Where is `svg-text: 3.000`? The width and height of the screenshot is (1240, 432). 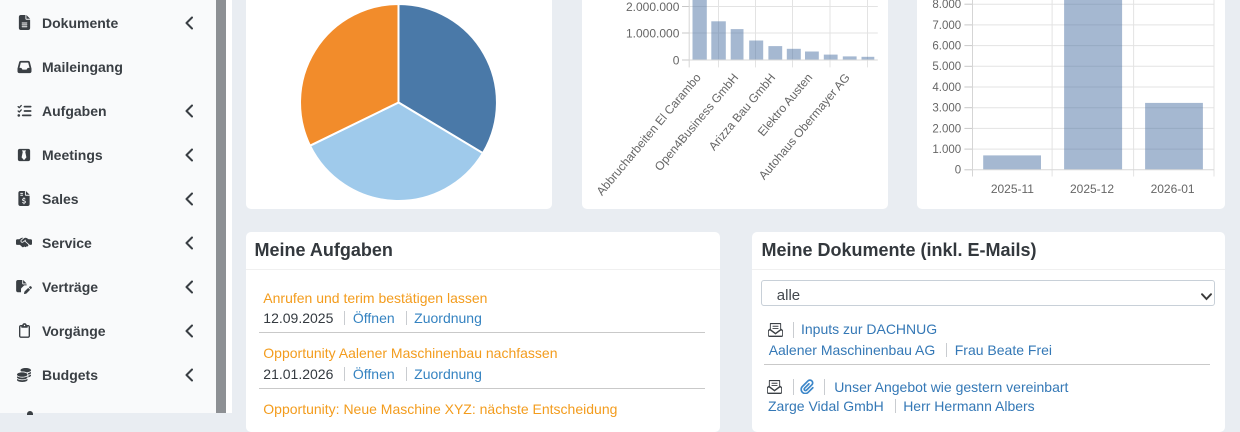 svg-text: 3.000 is located at coordinates (946, 109).